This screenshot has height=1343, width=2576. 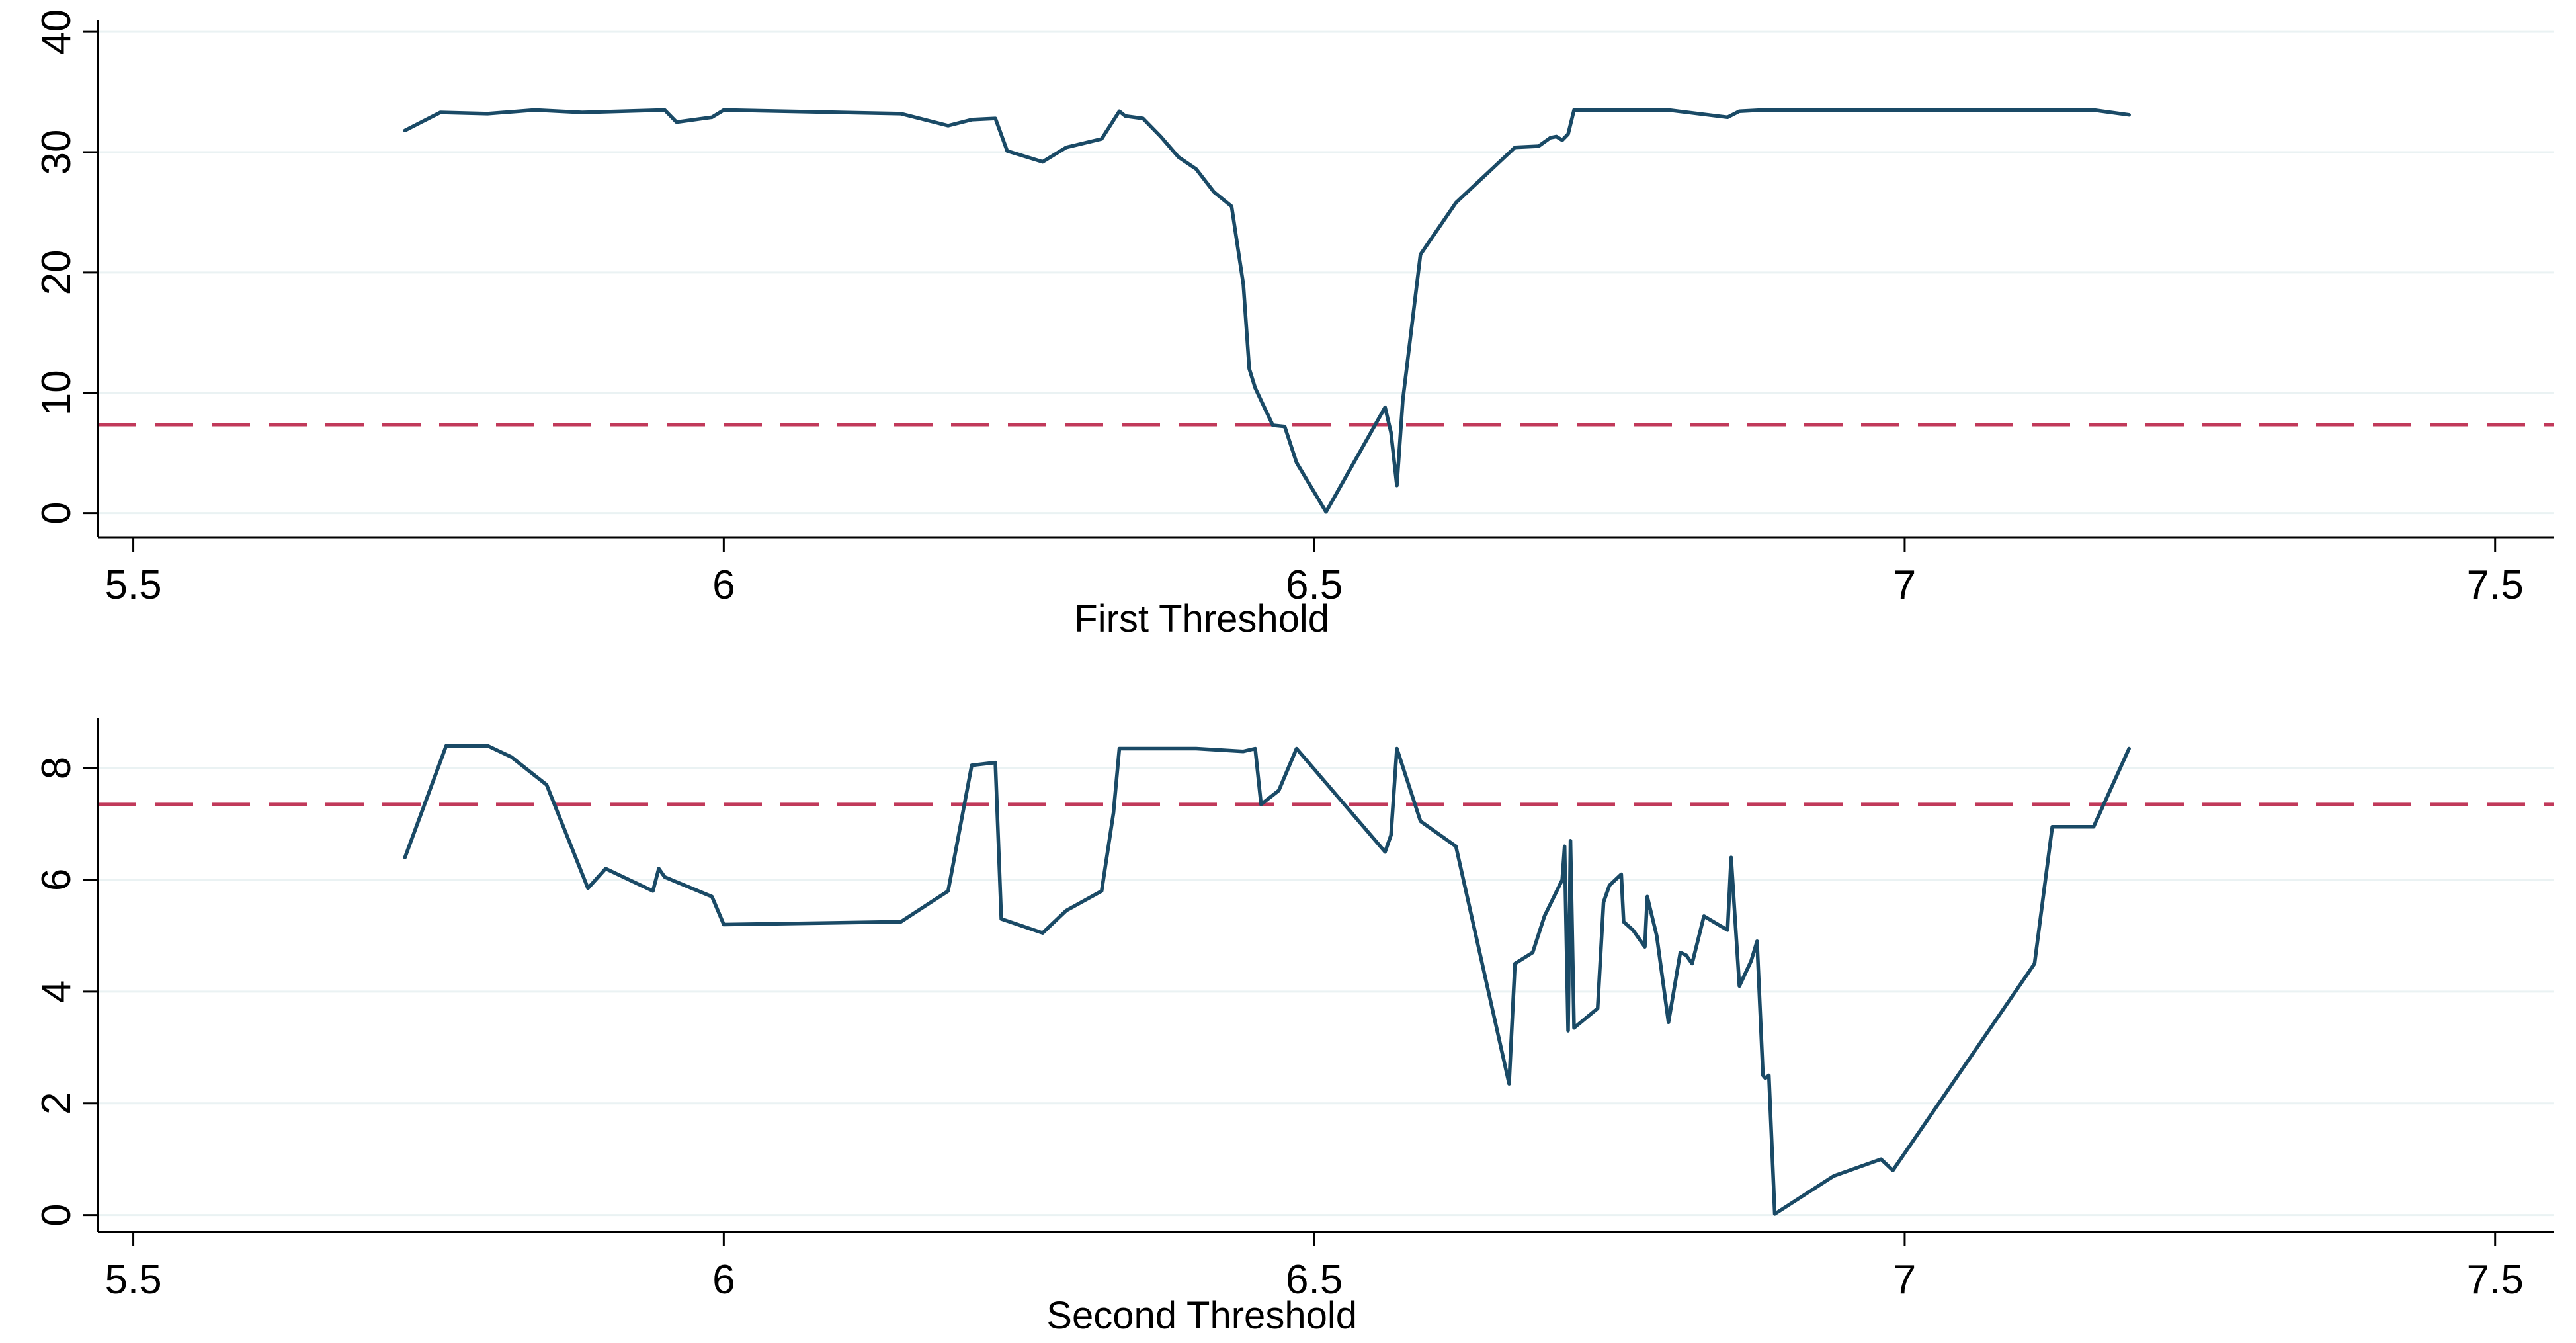 What do you see at coordinates (57, 392) in the screenshot?
I see `y-tick-label: 10` at bounding box center [57, 392].